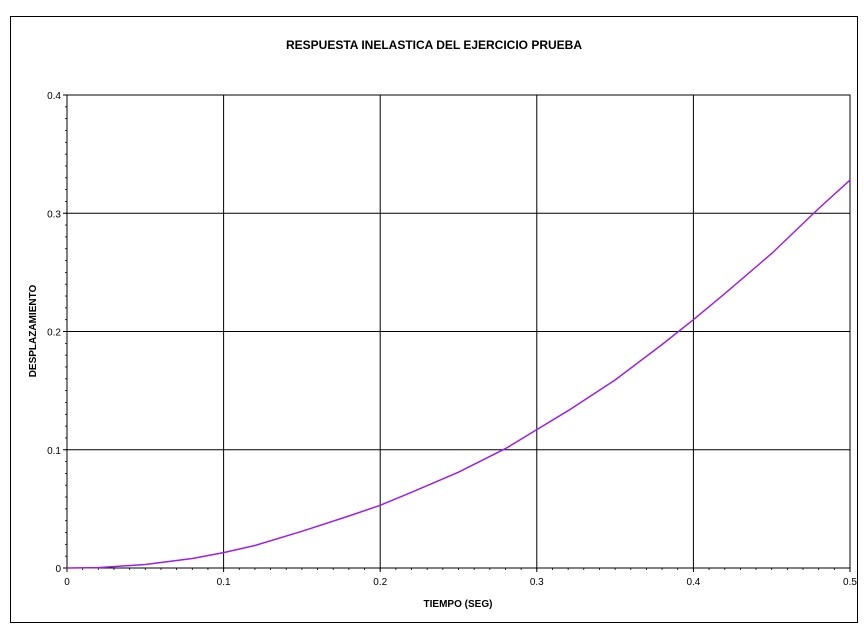  What do you see at coordinates (537, 582) in the screenshot?
I see `x-tick-label: 0.3` at bounding box center [537, 582].